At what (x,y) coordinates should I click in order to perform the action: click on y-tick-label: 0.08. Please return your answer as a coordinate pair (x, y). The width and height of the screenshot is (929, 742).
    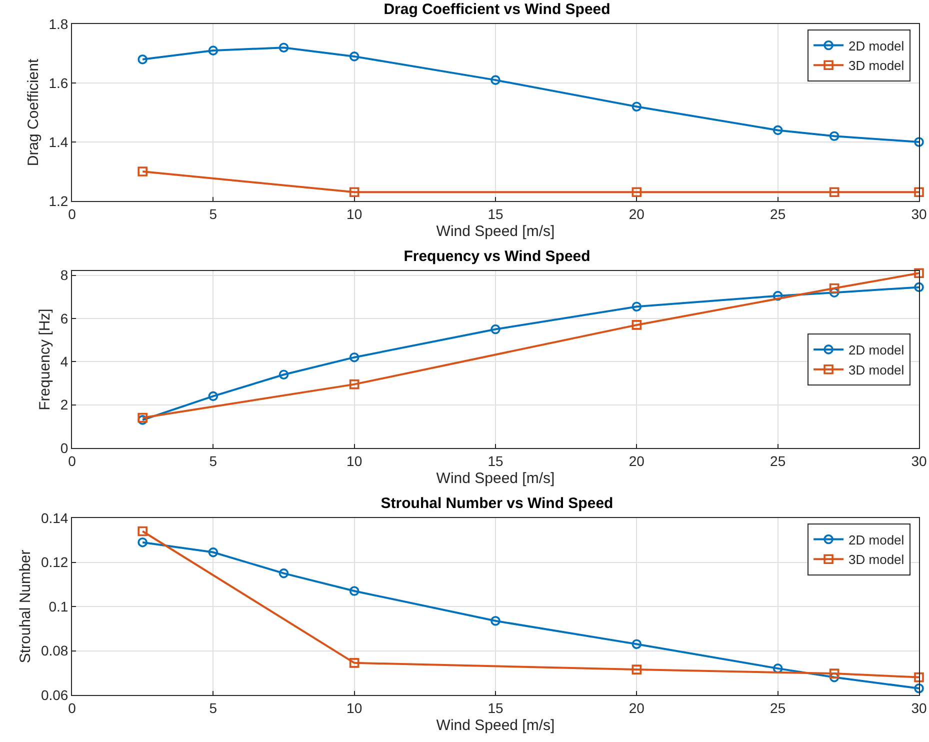
    Looking at the image, I should click on (54, 650).